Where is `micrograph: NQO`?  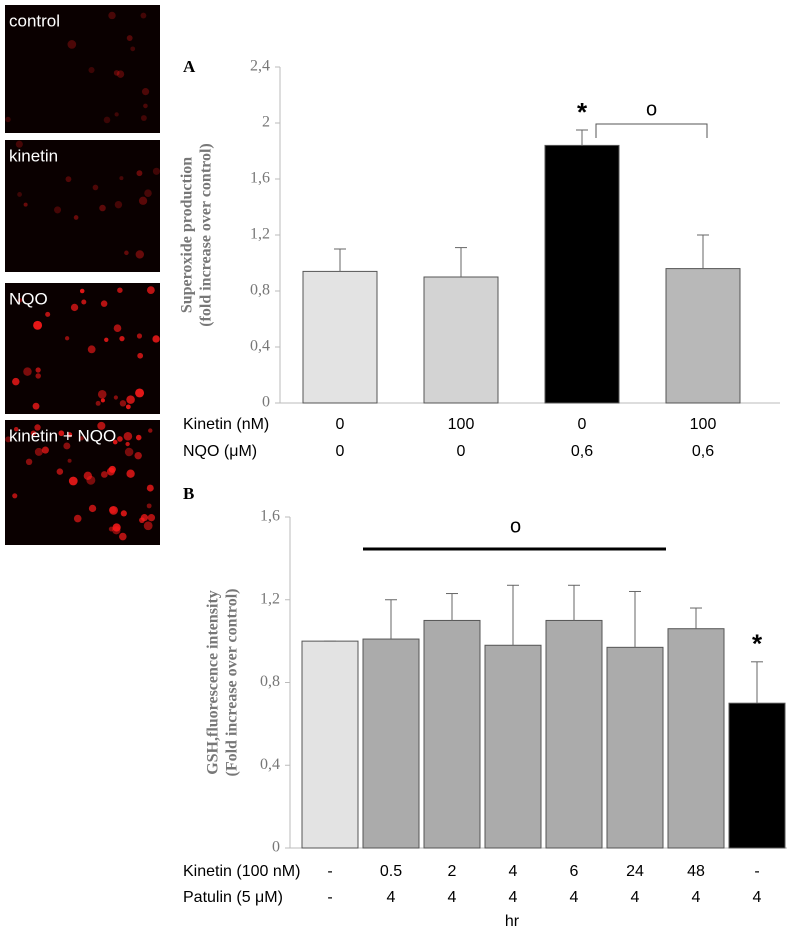
micrograph: NQO is located at coordinates (82, 348).